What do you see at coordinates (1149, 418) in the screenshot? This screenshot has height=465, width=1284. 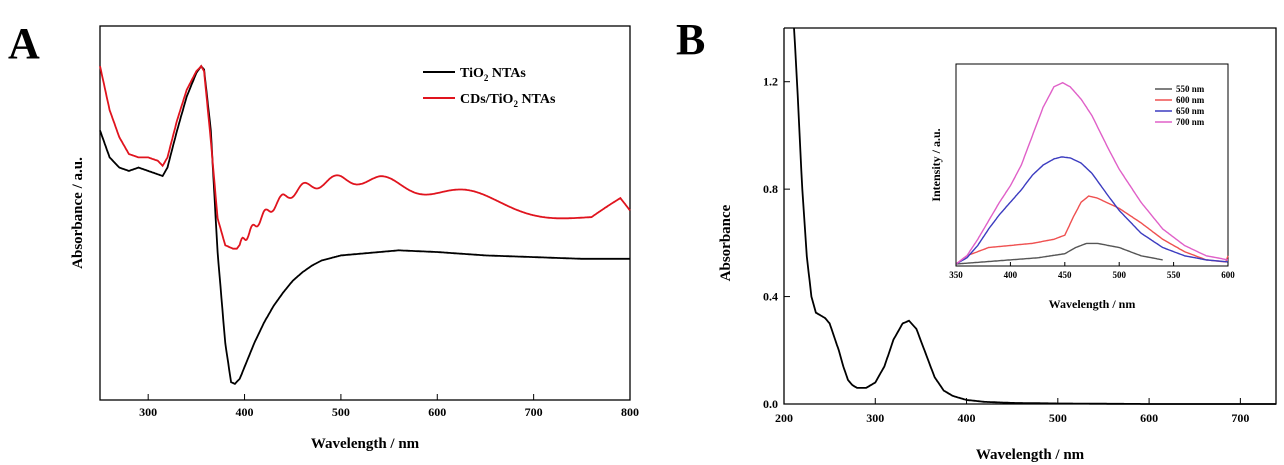 I see `panel-b-x-tick-label: 600` at bounding box center [1149, 418].